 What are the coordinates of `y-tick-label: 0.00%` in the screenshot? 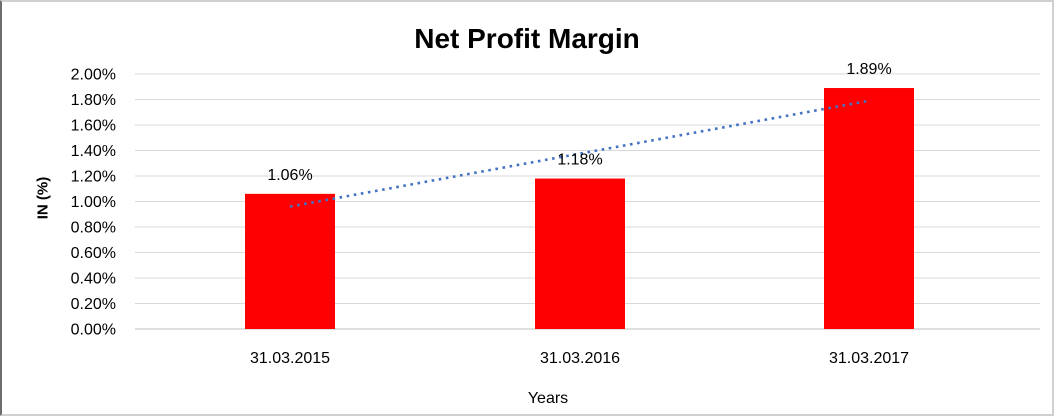 It's located at (93, 330).